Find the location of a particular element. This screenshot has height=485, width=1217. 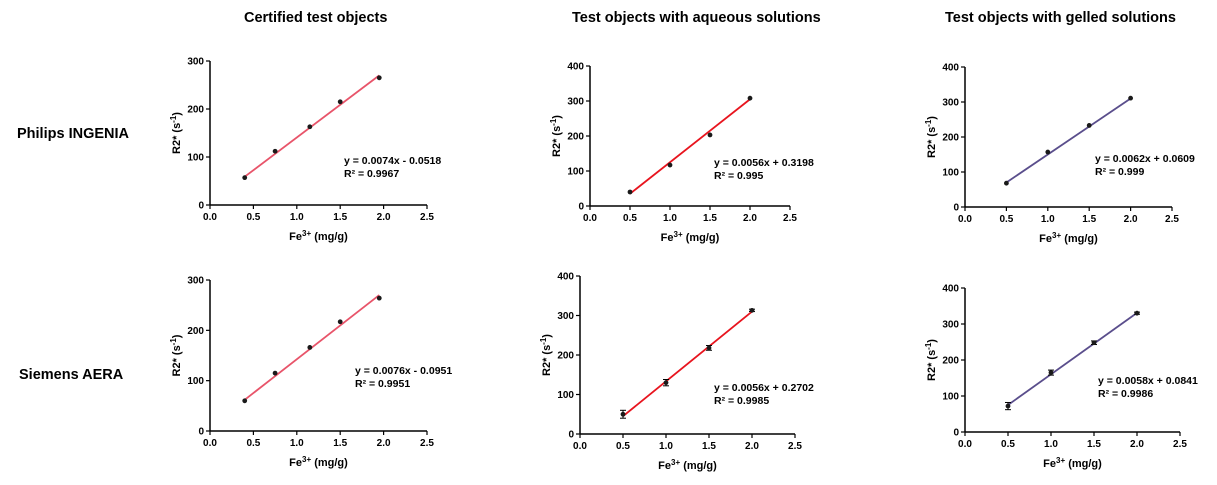

regression-equation: y = 0.0074x - 0.0518 is located at coordinates (392, 161).